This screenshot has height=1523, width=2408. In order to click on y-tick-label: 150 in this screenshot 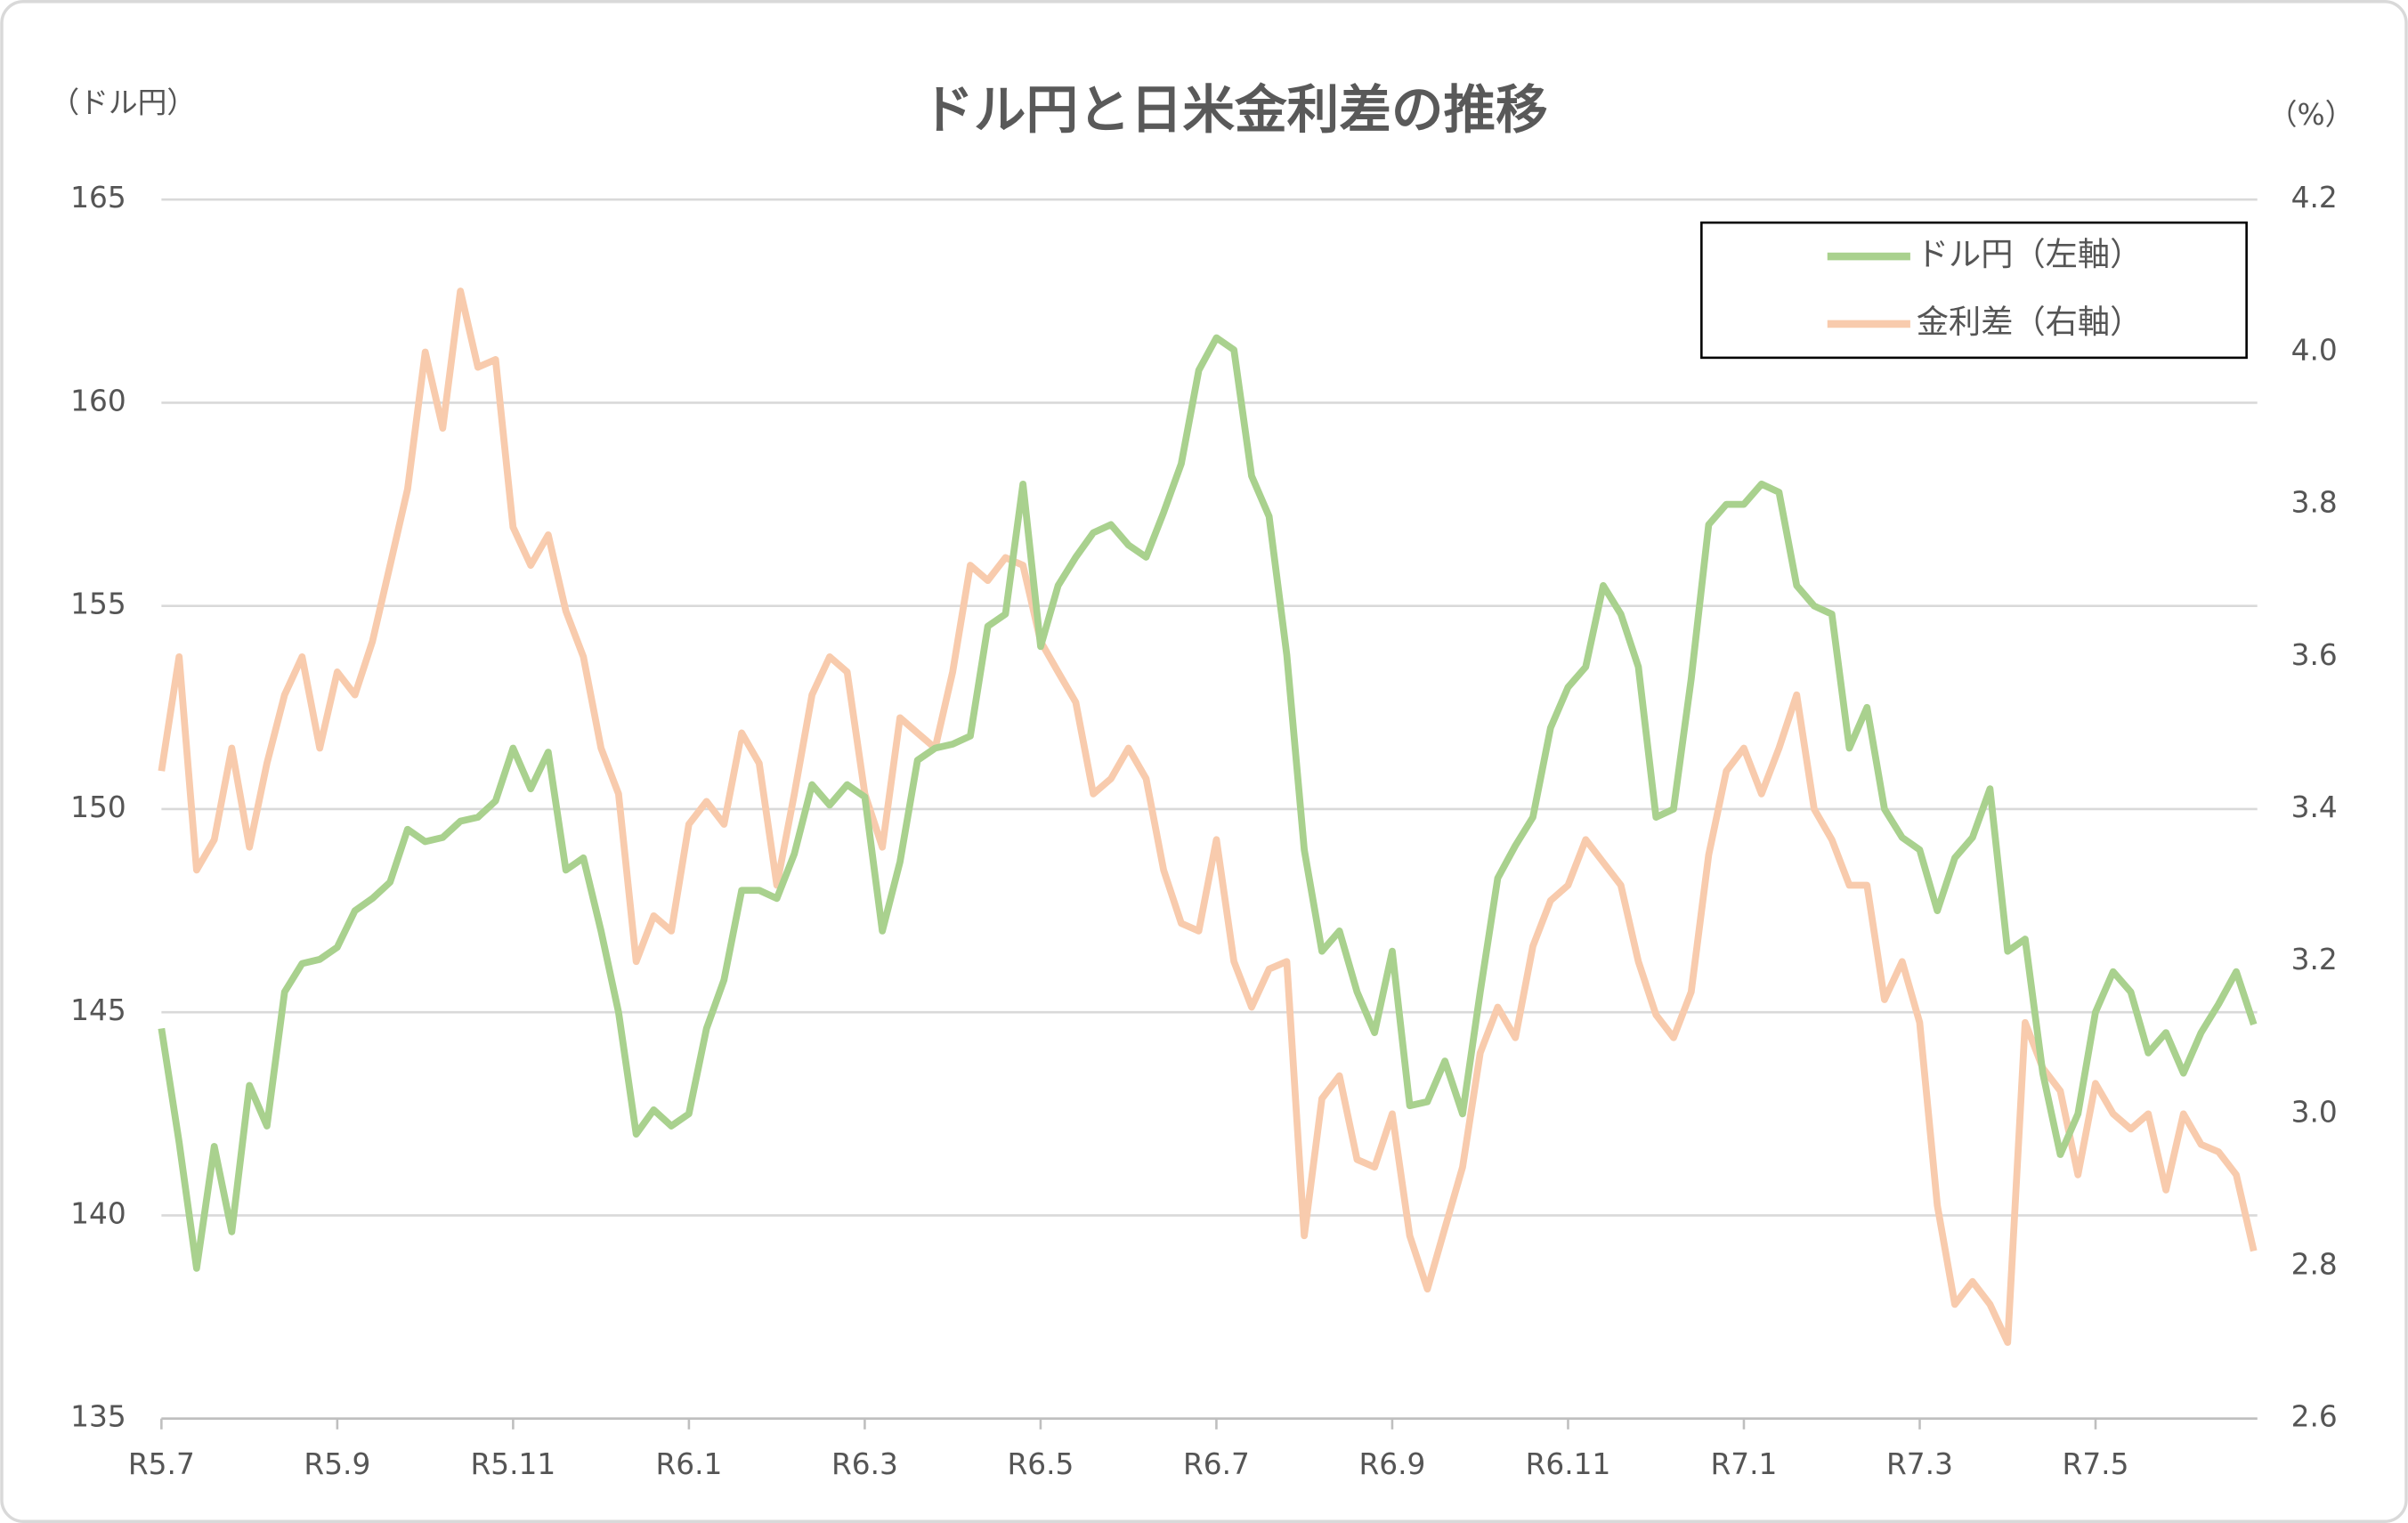, I will do `click(98, 807)`.